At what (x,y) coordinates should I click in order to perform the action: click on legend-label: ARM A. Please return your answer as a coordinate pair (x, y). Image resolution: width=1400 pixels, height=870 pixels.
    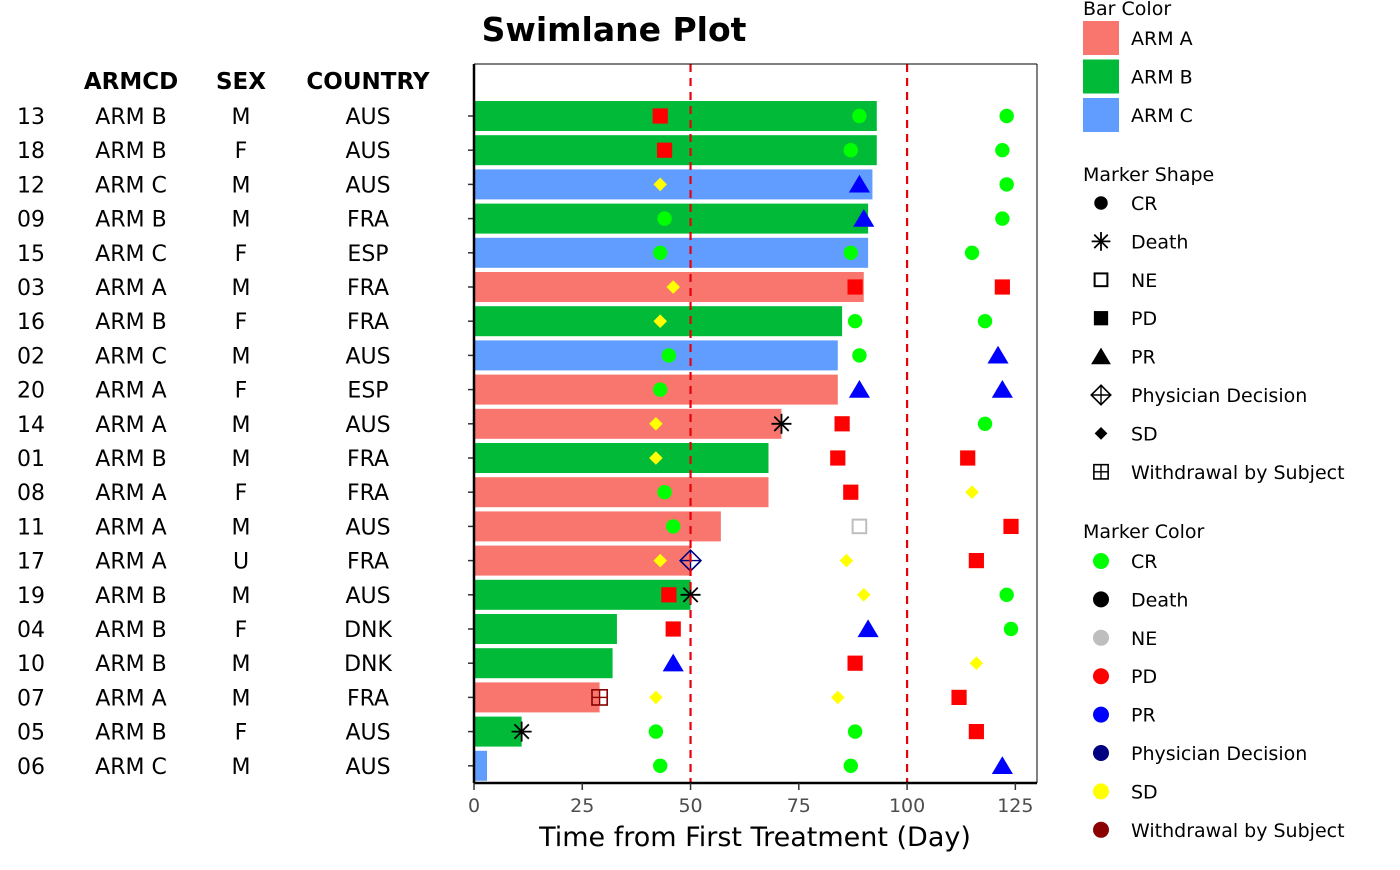
    Looking at the image, I should click on (1162, 39).